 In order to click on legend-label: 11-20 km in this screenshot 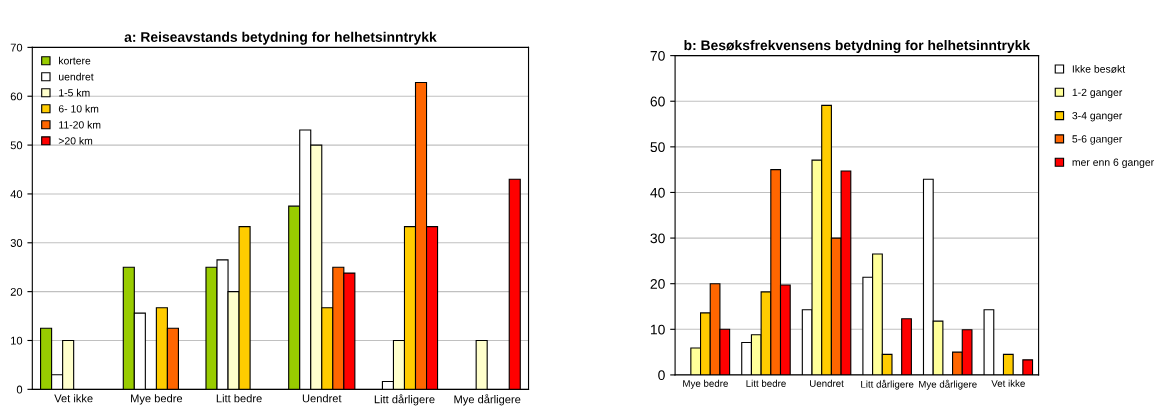, I will do `click(80, 124)`.